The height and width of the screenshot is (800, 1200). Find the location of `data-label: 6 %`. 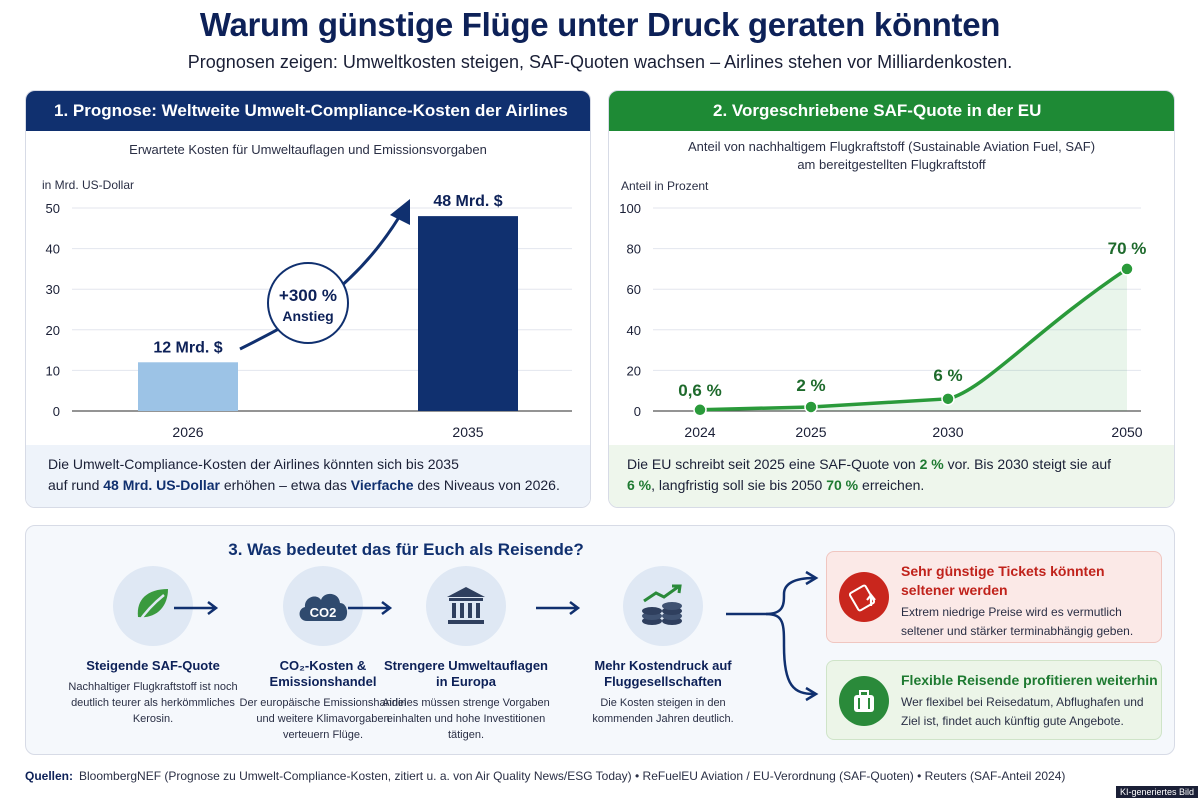

data-label: 6 % is located at coordinates (947, 375).